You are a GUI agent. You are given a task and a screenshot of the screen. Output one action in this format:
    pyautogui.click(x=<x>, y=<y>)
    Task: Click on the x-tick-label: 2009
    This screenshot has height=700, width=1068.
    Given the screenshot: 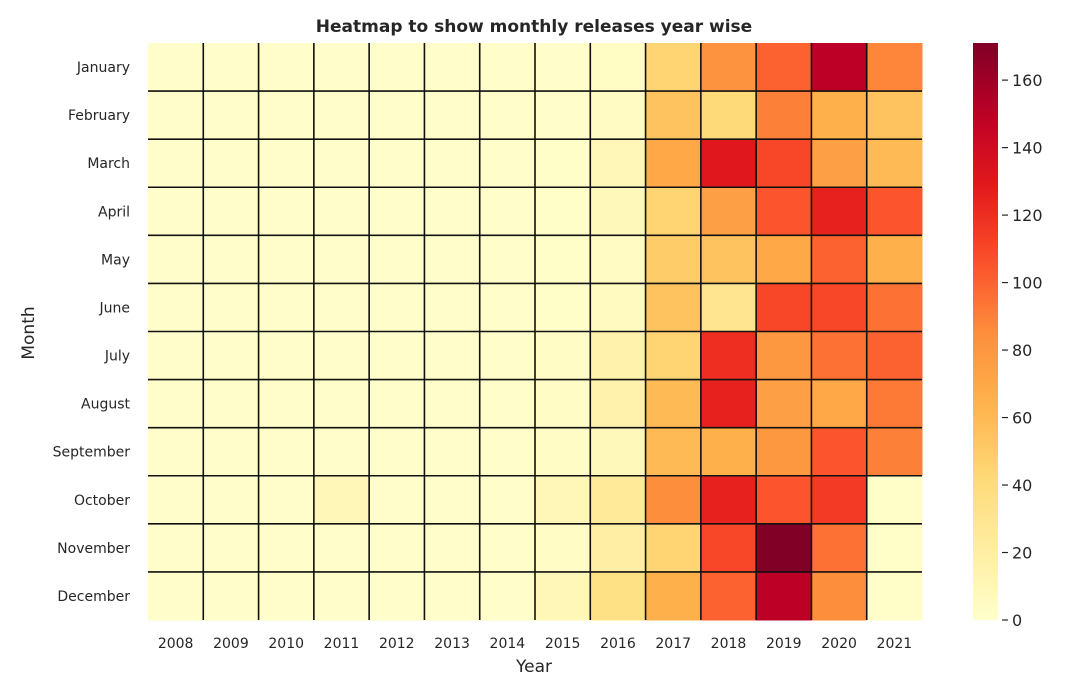 What is the action you would take?
    pyautogui.click(x=231, y=644)
    